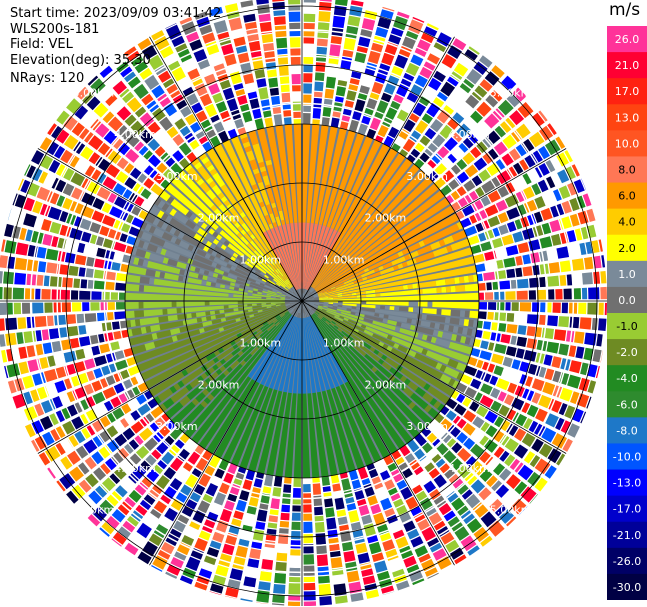 This screenshot has height=607, width=647. I want to click on colorbar-tick-label: 1.0, so click(627, 274).